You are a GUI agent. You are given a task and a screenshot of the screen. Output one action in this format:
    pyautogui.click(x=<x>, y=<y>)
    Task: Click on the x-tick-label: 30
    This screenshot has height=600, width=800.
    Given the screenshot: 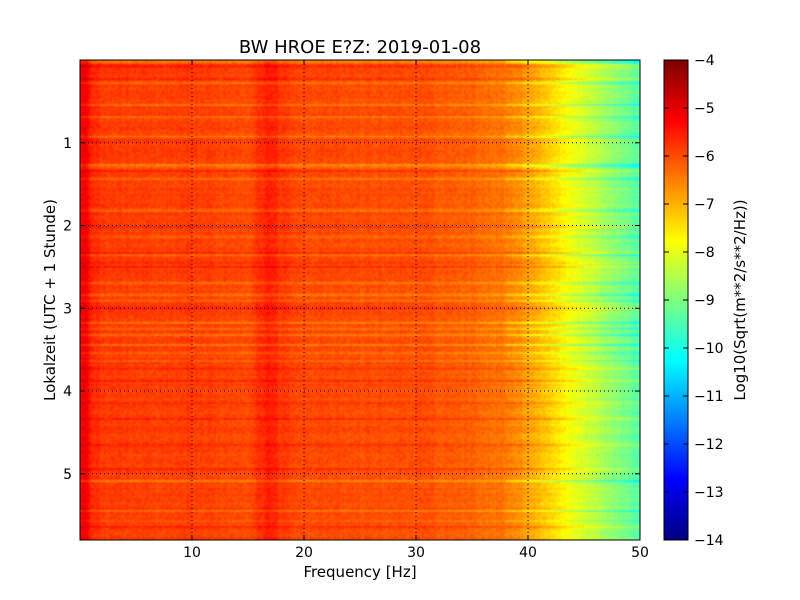 What is the action you would take?
    pyautogui.click(x=416, y=553)
    